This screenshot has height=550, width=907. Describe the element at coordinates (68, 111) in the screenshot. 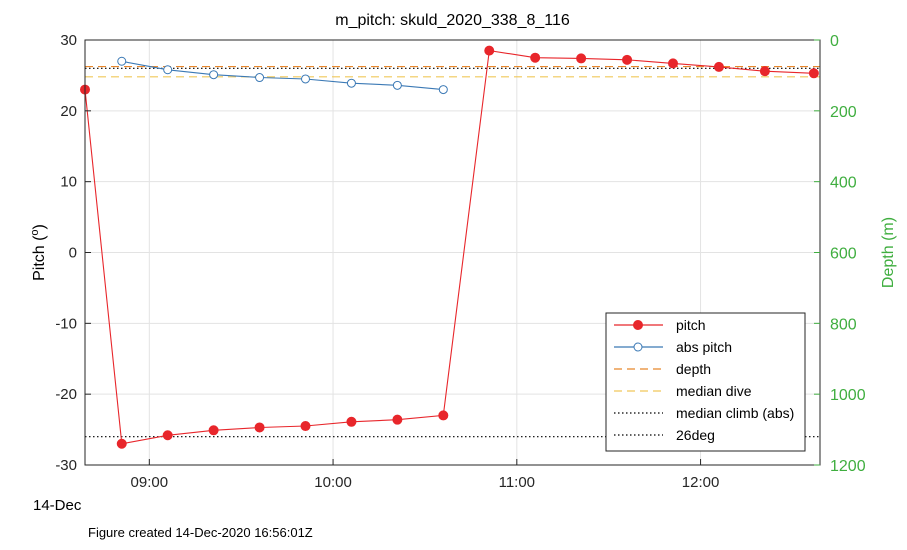

I see `left-tick-label: 20` at that location.